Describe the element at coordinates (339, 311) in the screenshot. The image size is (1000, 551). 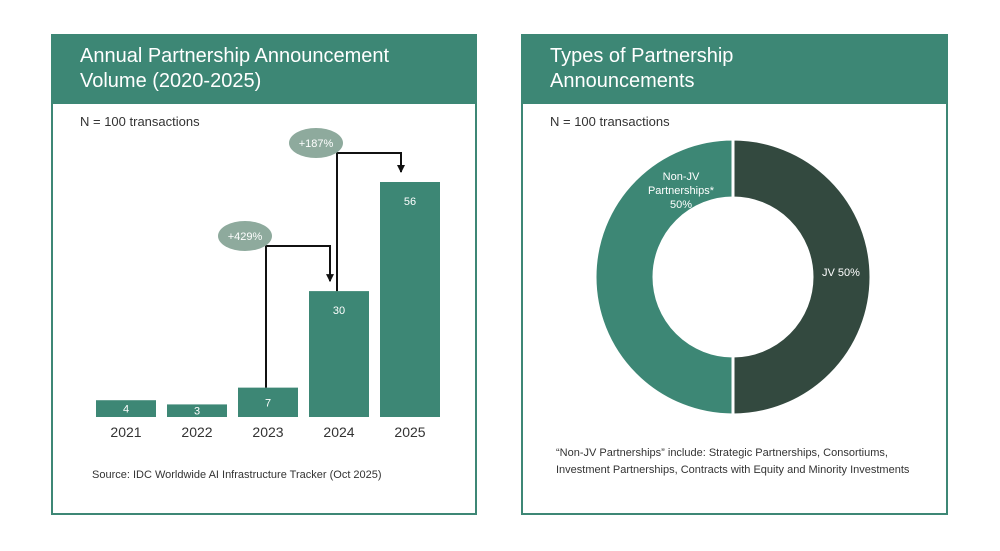
I see `bar-value-label: 30` at that location.